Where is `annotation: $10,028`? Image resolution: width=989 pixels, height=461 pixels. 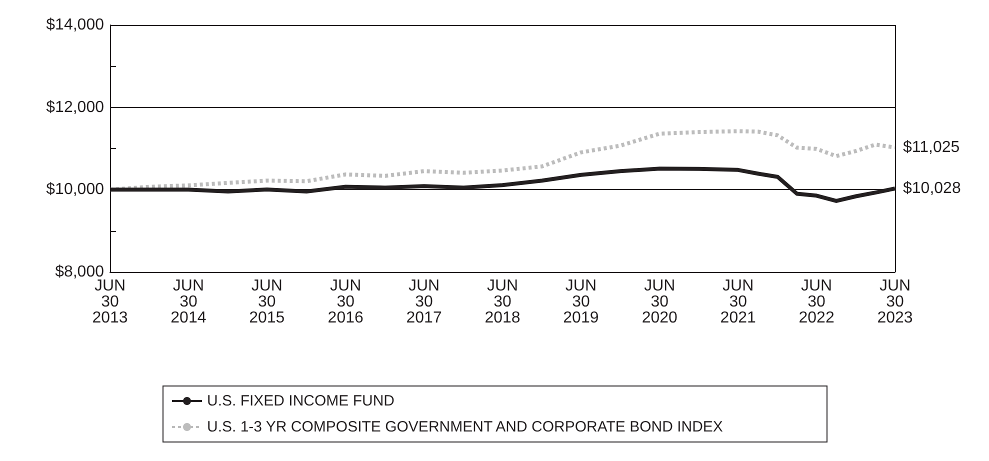 annotation: $10,028 is located at coordinates (932, 189).